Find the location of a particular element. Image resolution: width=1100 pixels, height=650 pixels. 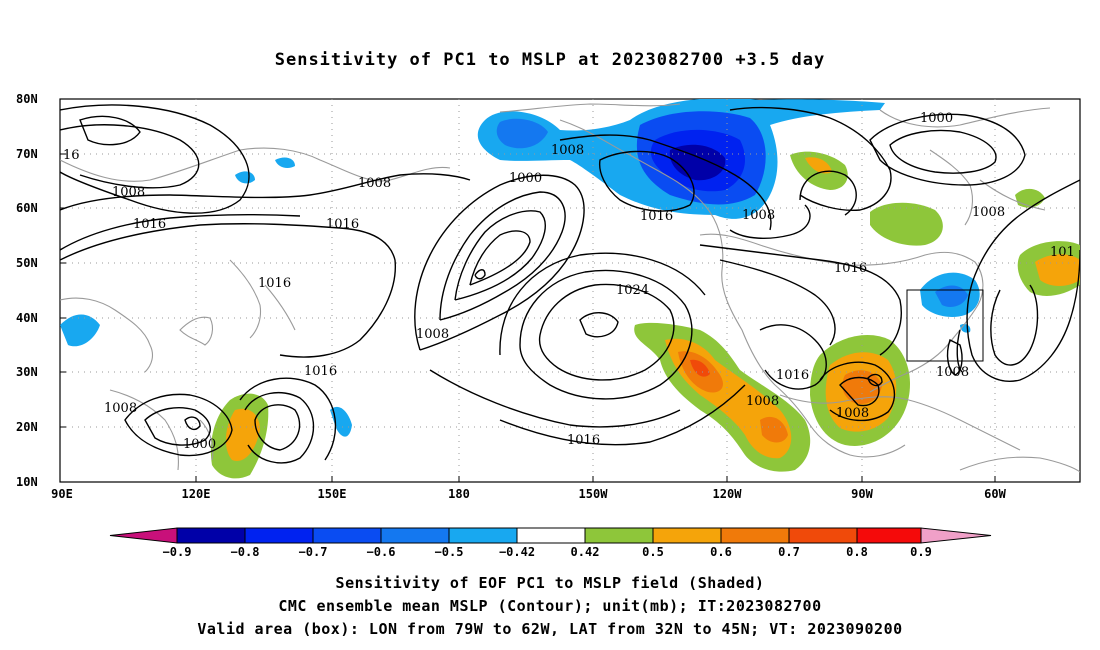

lat-label-40n: 40N is located at coordinates (27, 318).